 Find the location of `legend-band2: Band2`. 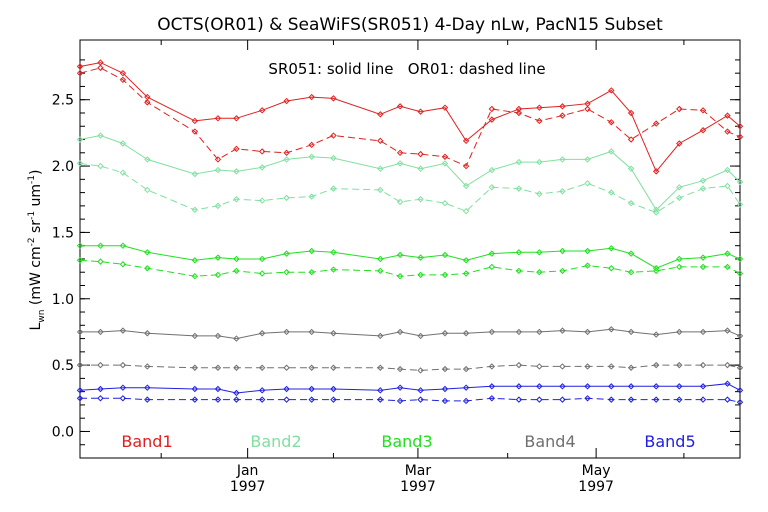

legend-band2: Band2 is located at coordinates (275, 441).